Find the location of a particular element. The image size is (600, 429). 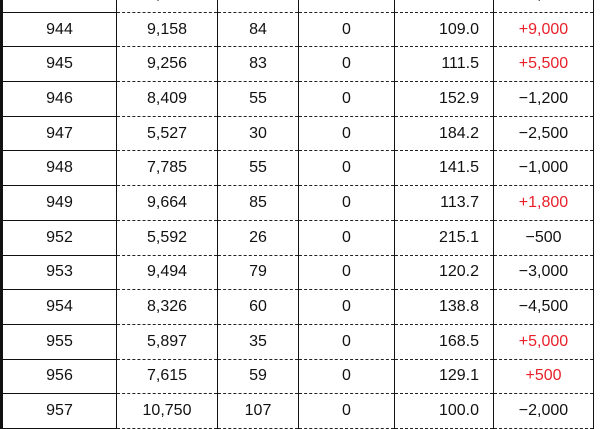

table-row: 948 7,785 55 0 141.5 −1,000 is located at coordinates (297, 168).